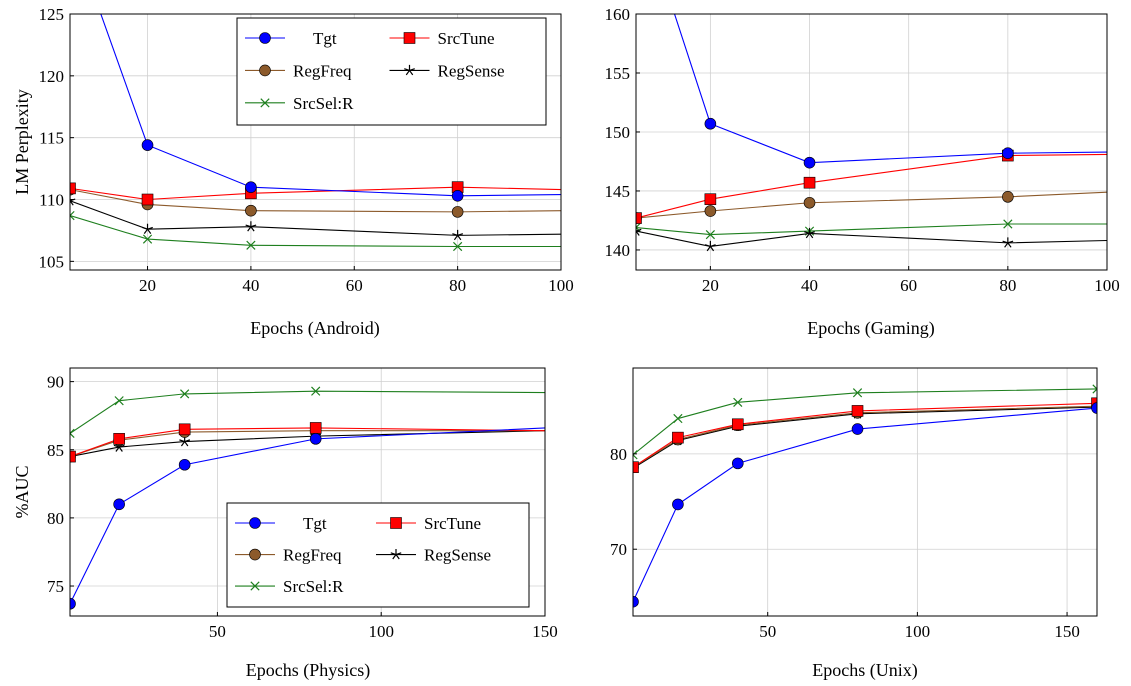 The height and width of the screenshot is (686, 1131). What do you see at coordinates (1007, 285) in the screenshot?
I see `x-tick-label: 80` at bounding box center [1007, 285].